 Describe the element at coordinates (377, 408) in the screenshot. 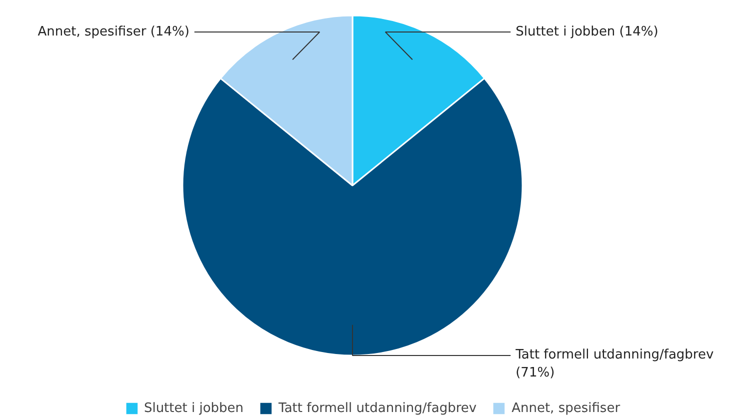

I see `legend-label: Tatt formell utdanning/fagbrev` at that location.